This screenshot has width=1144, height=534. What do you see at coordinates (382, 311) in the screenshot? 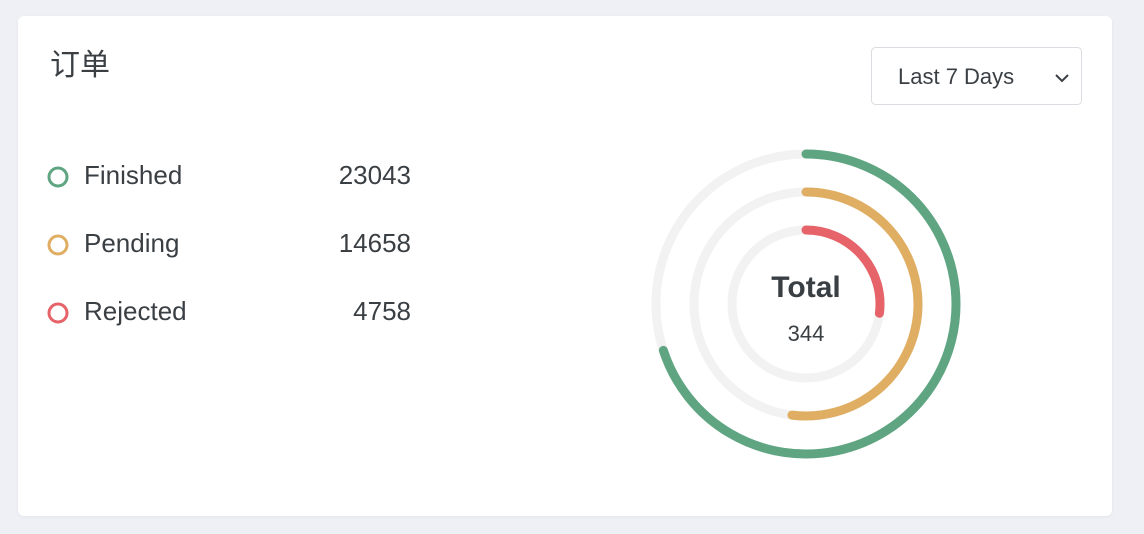
I see `legend-count: 4758` at bounding box center [382, 311].